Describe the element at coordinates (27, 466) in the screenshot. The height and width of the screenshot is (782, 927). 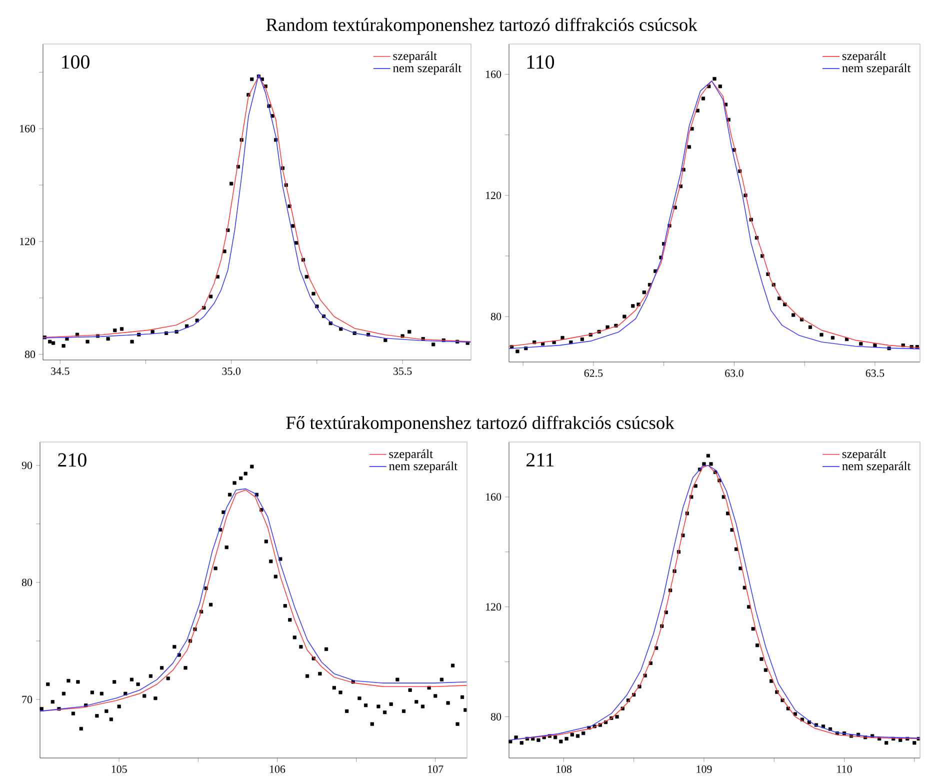
I see `y-tick-label: 90` at that location.